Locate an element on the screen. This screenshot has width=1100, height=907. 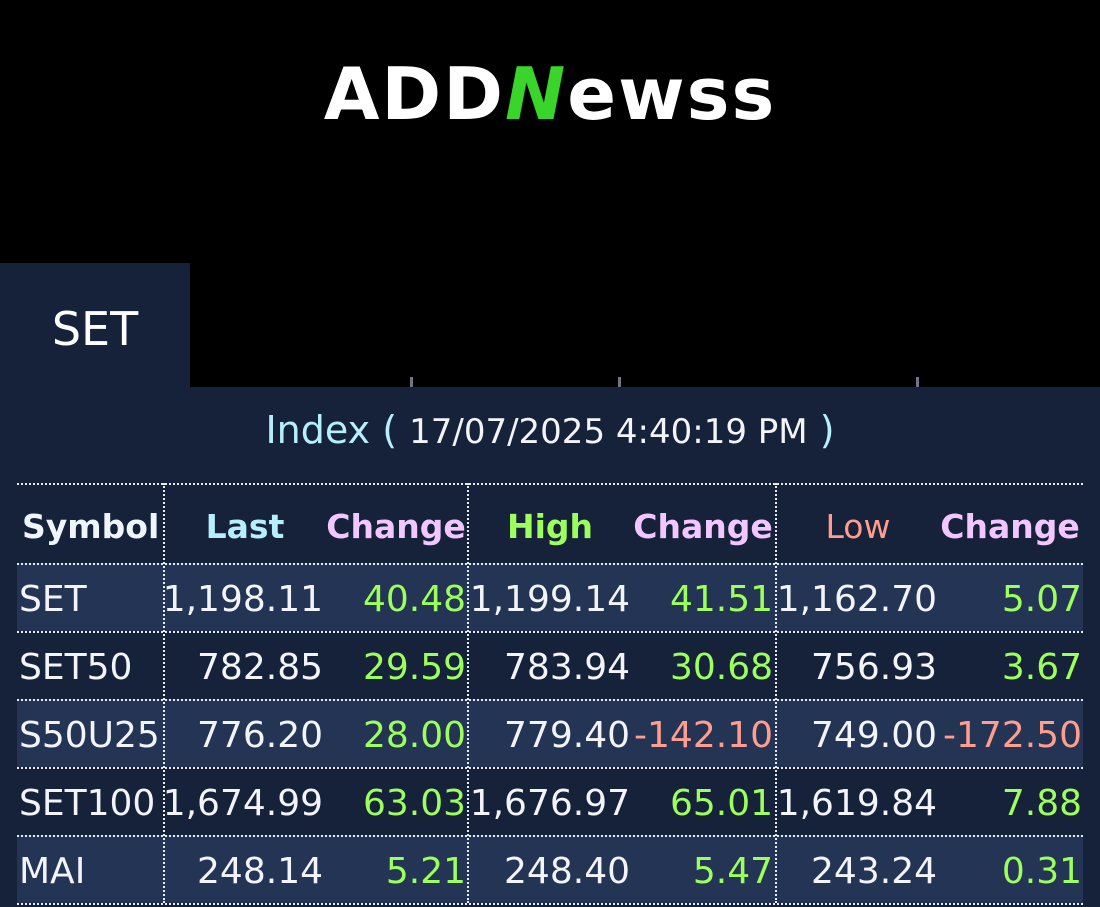
value: 779.40 is located at coordinates (567, 735).